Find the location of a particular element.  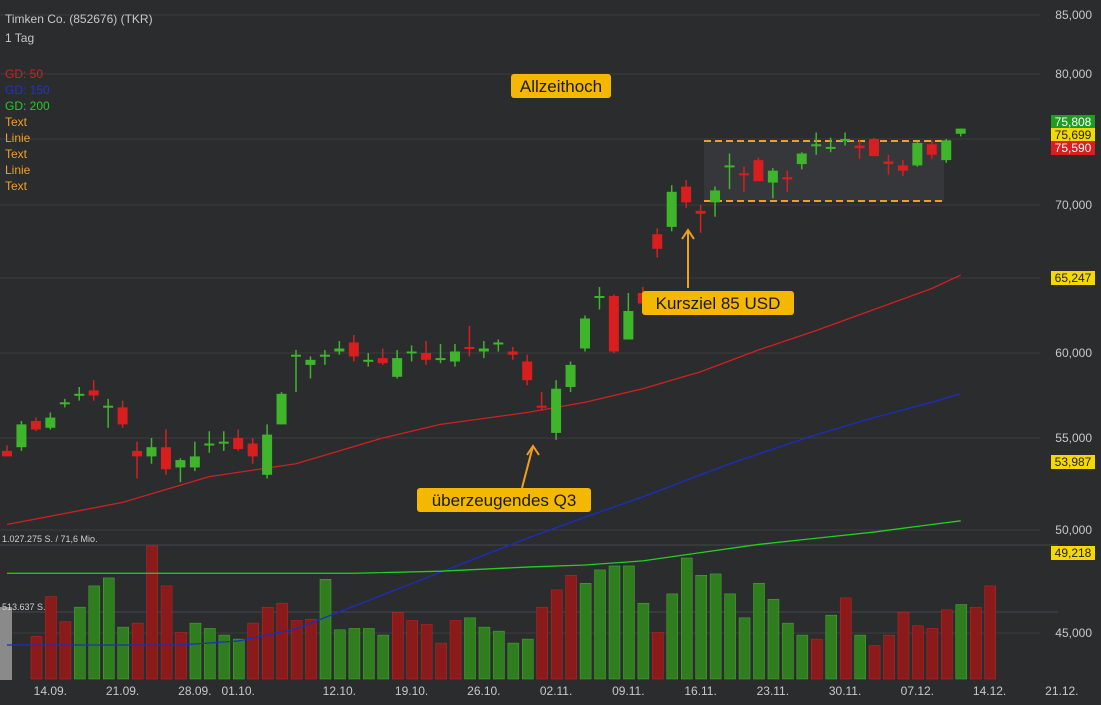

date-tick-label: 14.12. is located at coordinates (989, 691).